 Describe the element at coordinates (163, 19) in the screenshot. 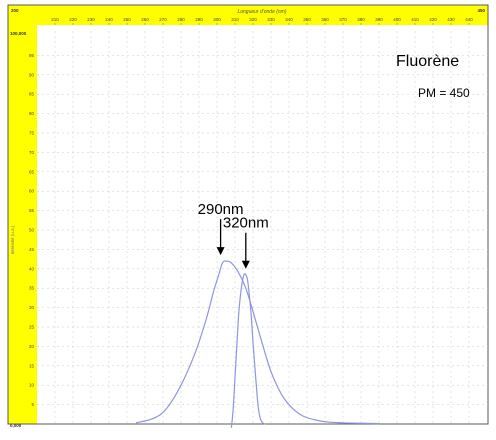

I see `x-tick-label: 270` at that location.